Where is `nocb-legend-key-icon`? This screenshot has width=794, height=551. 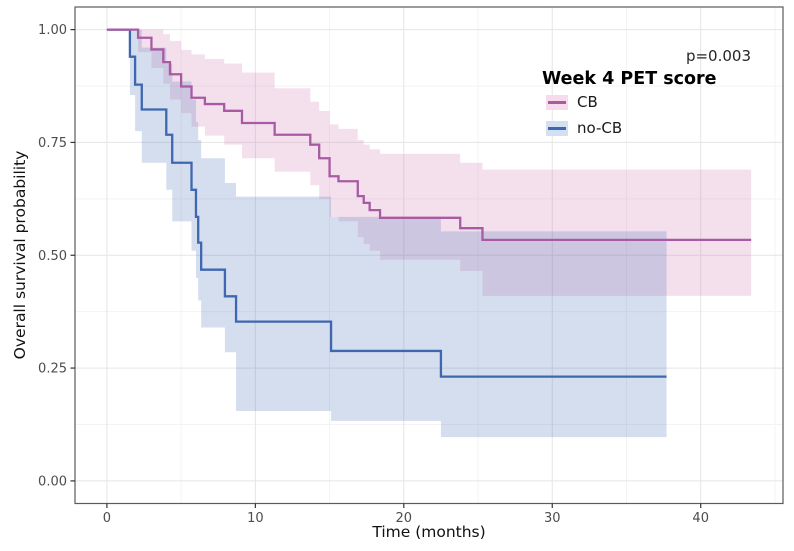
nocb-legend-key-icon is located at coordinates (557, 128).